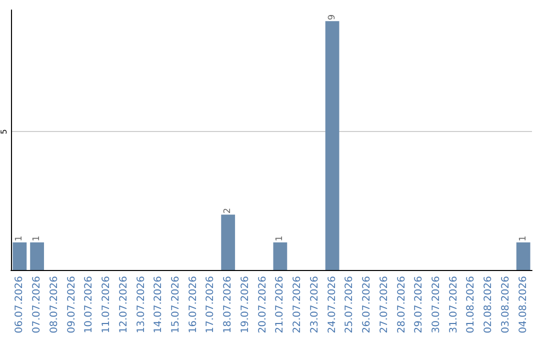 This screenshot has height=340, width=540. I want to click on x-tick-label: 21.07.2026, so click(280, 305).